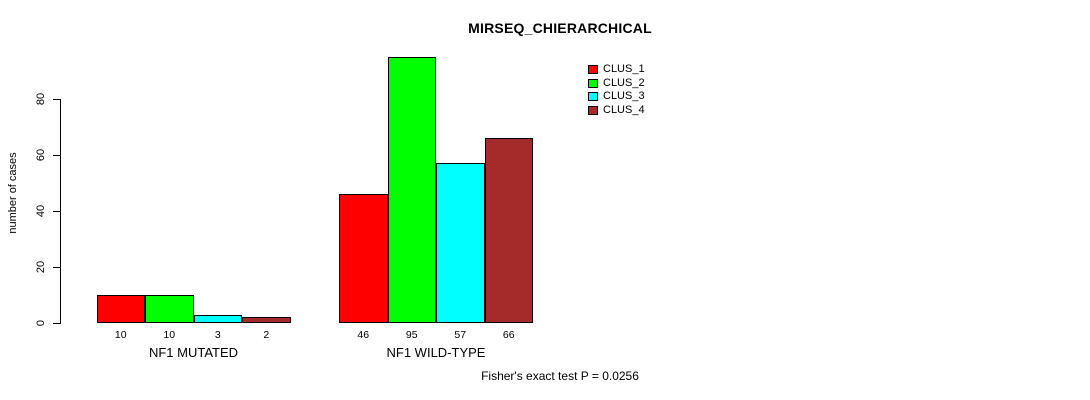  Describe the element at coordinates (624, 82) in the screenshot. I see `legend-label: CLUS_2` at that location.